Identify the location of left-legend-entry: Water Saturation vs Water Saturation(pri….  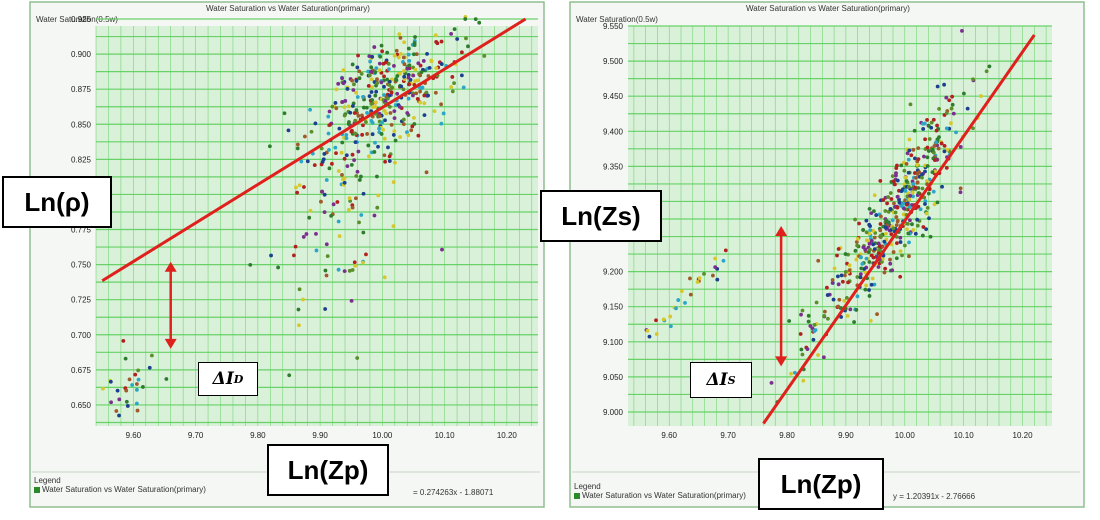
(124, 489).